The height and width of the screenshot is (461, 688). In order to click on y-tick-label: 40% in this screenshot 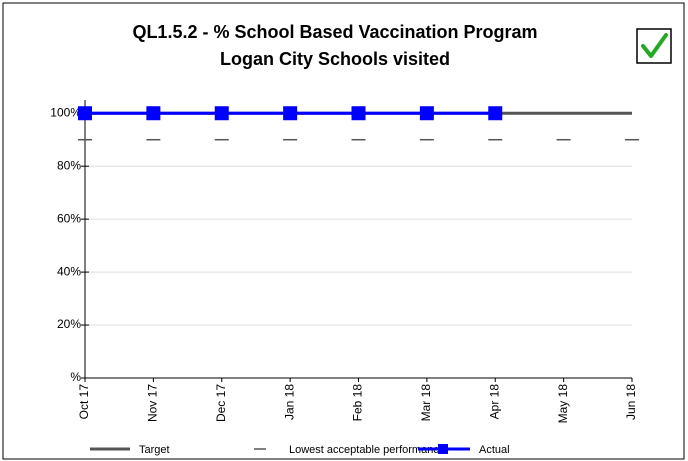, I will do `click(69, 271)`.